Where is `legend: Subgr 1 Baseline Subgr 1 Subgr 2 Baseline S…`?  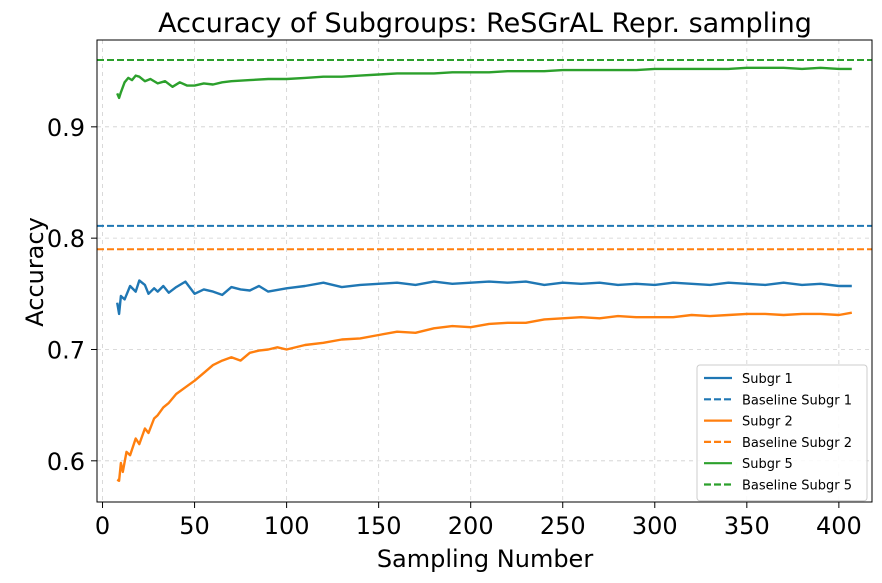 legend: Subgr 1 Baseline Subgr 1 Subgr 2 Baseline S… is located at coordinates (782, 433).